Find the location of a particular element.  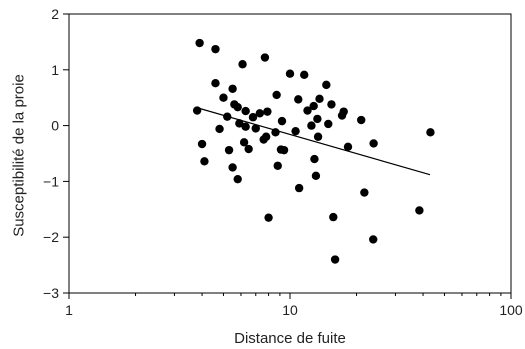

x-axis: 1 10 100 is located at coordinates (294, 305).